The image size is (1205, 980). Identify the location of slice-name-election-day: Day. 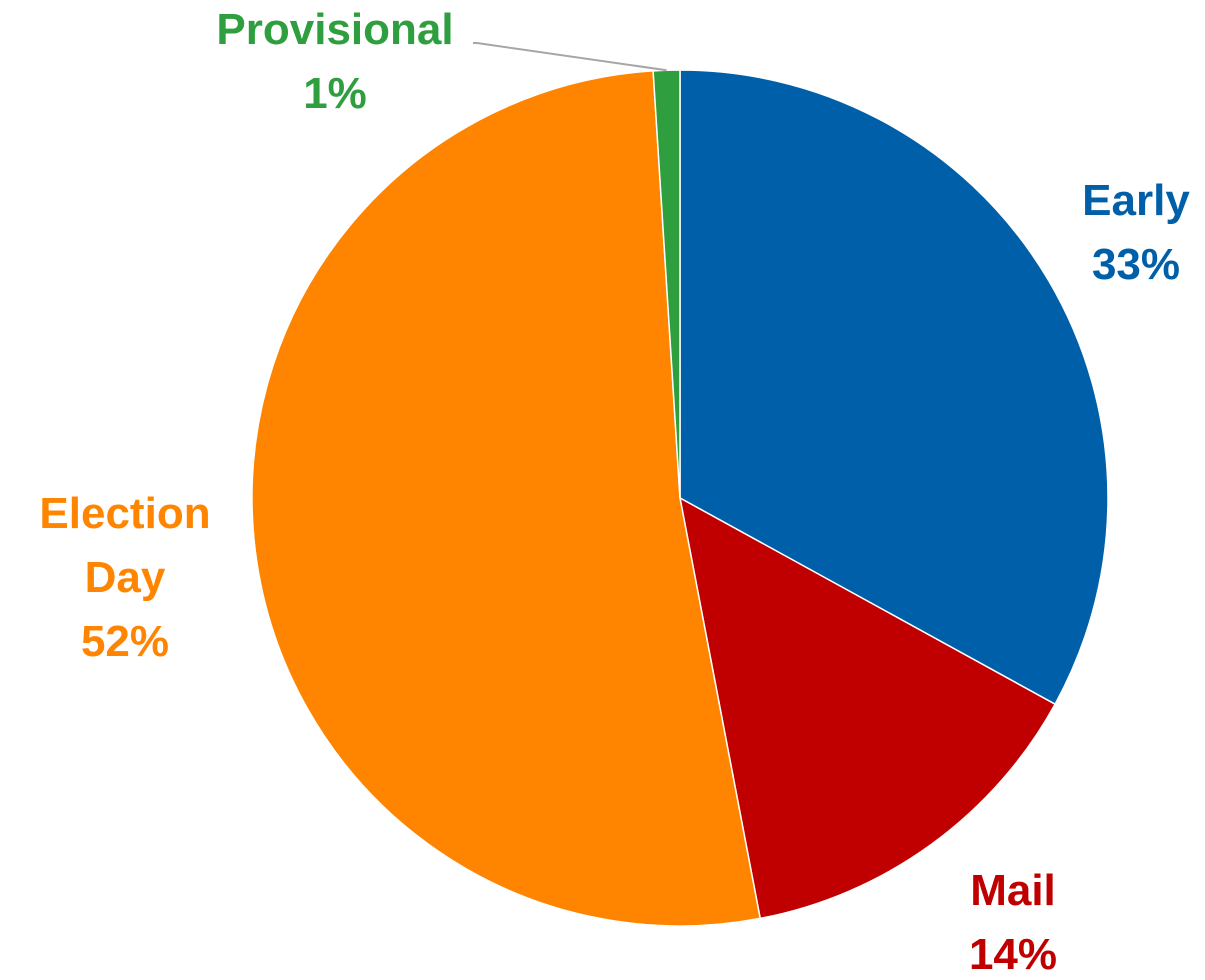
(125, 577).